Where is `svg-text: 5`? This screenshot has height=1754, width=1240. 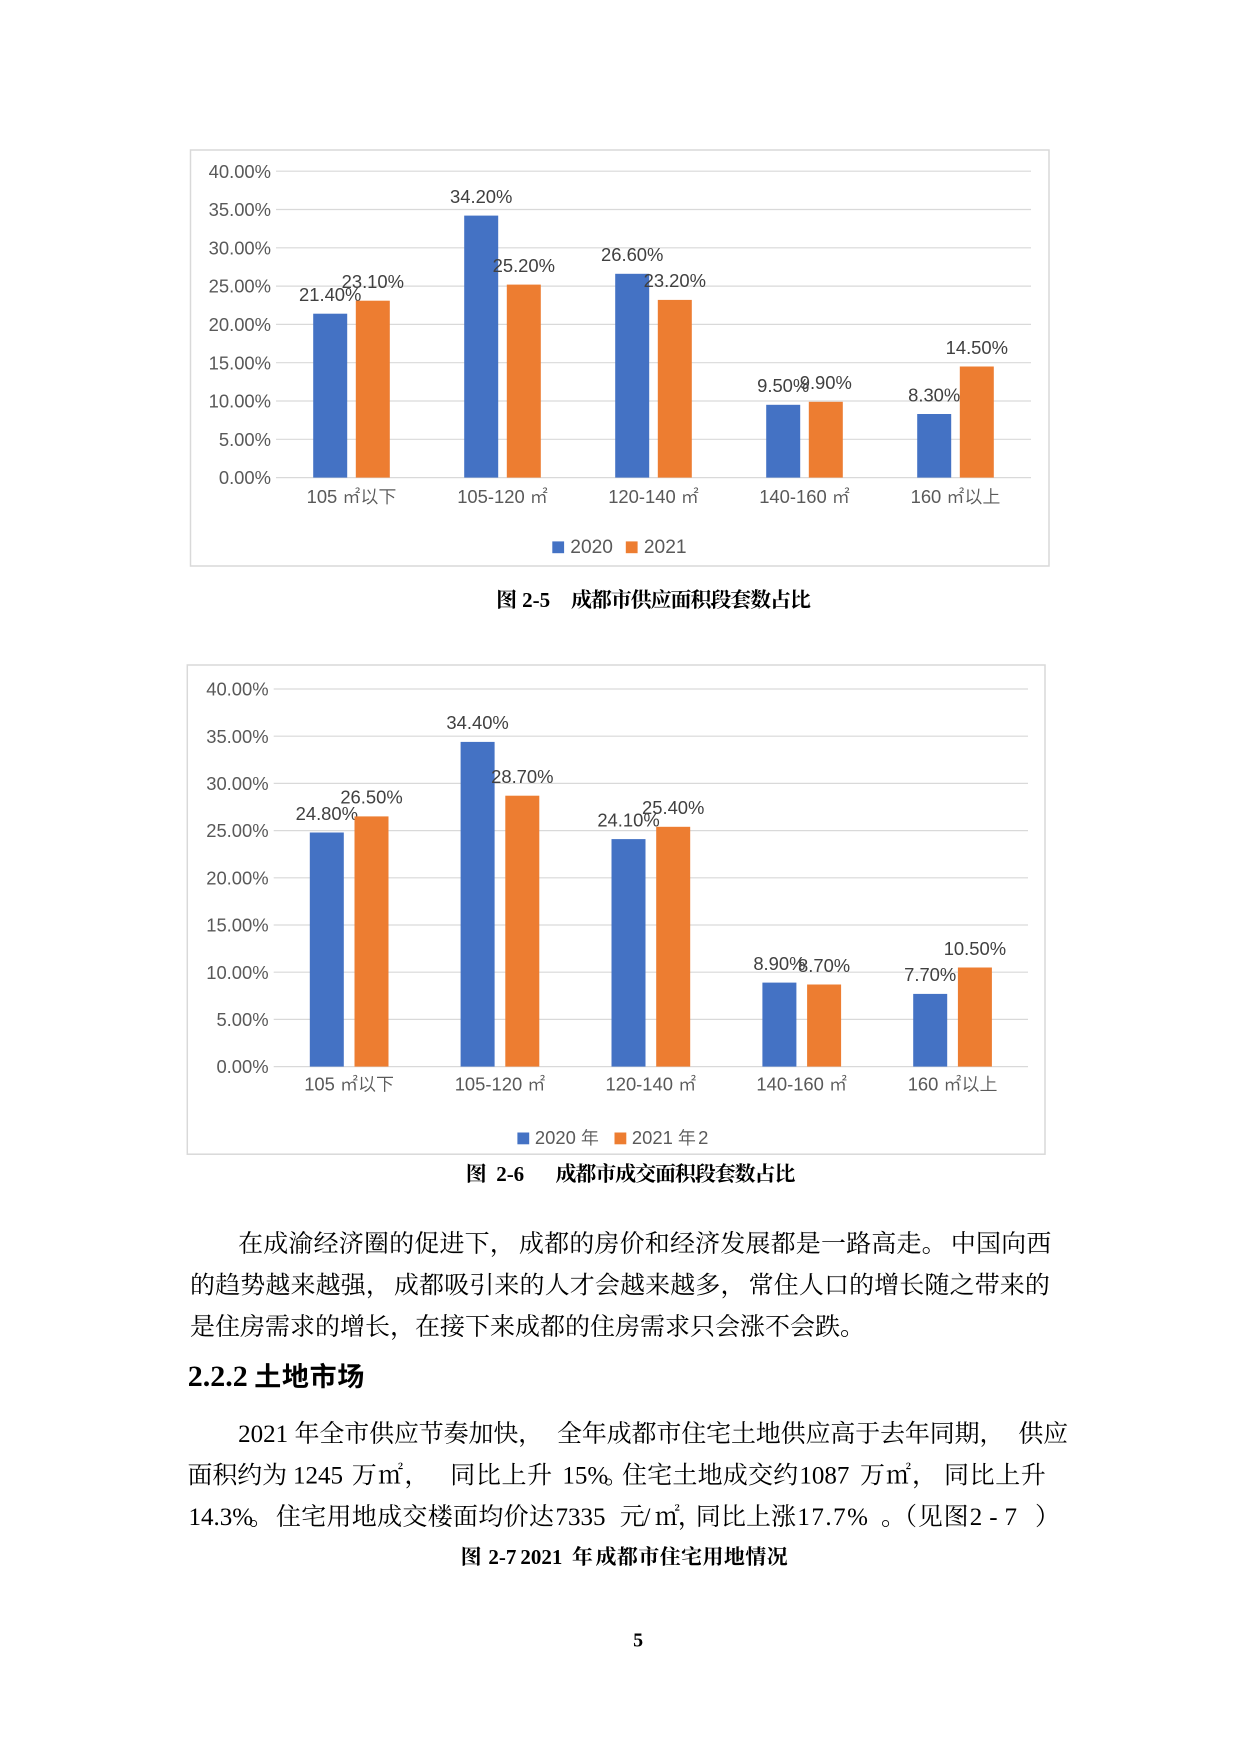 svg-text: 5 is located at coordinates (638, 1640).